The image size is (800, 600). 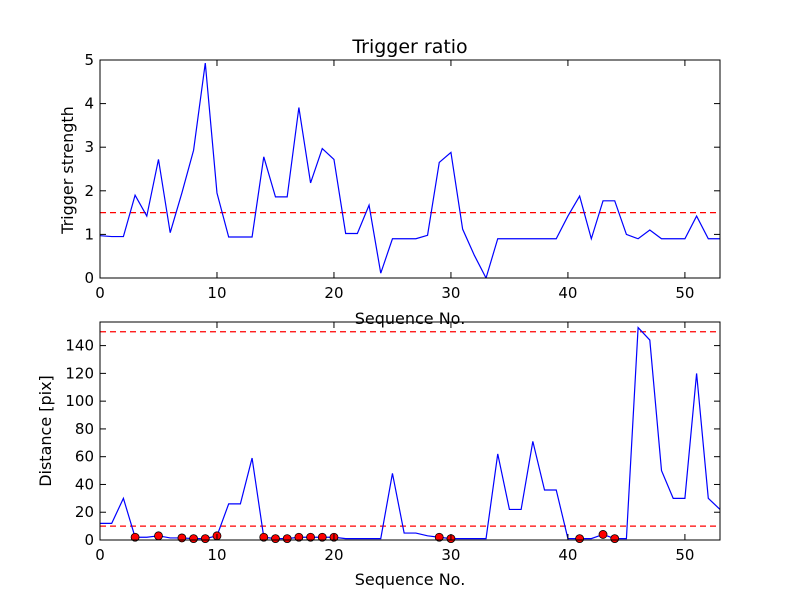 What do you see at coordinates (89, 60) in the screenshot?
I see `y-tick-label: 5` at bounding box center [89, 60].